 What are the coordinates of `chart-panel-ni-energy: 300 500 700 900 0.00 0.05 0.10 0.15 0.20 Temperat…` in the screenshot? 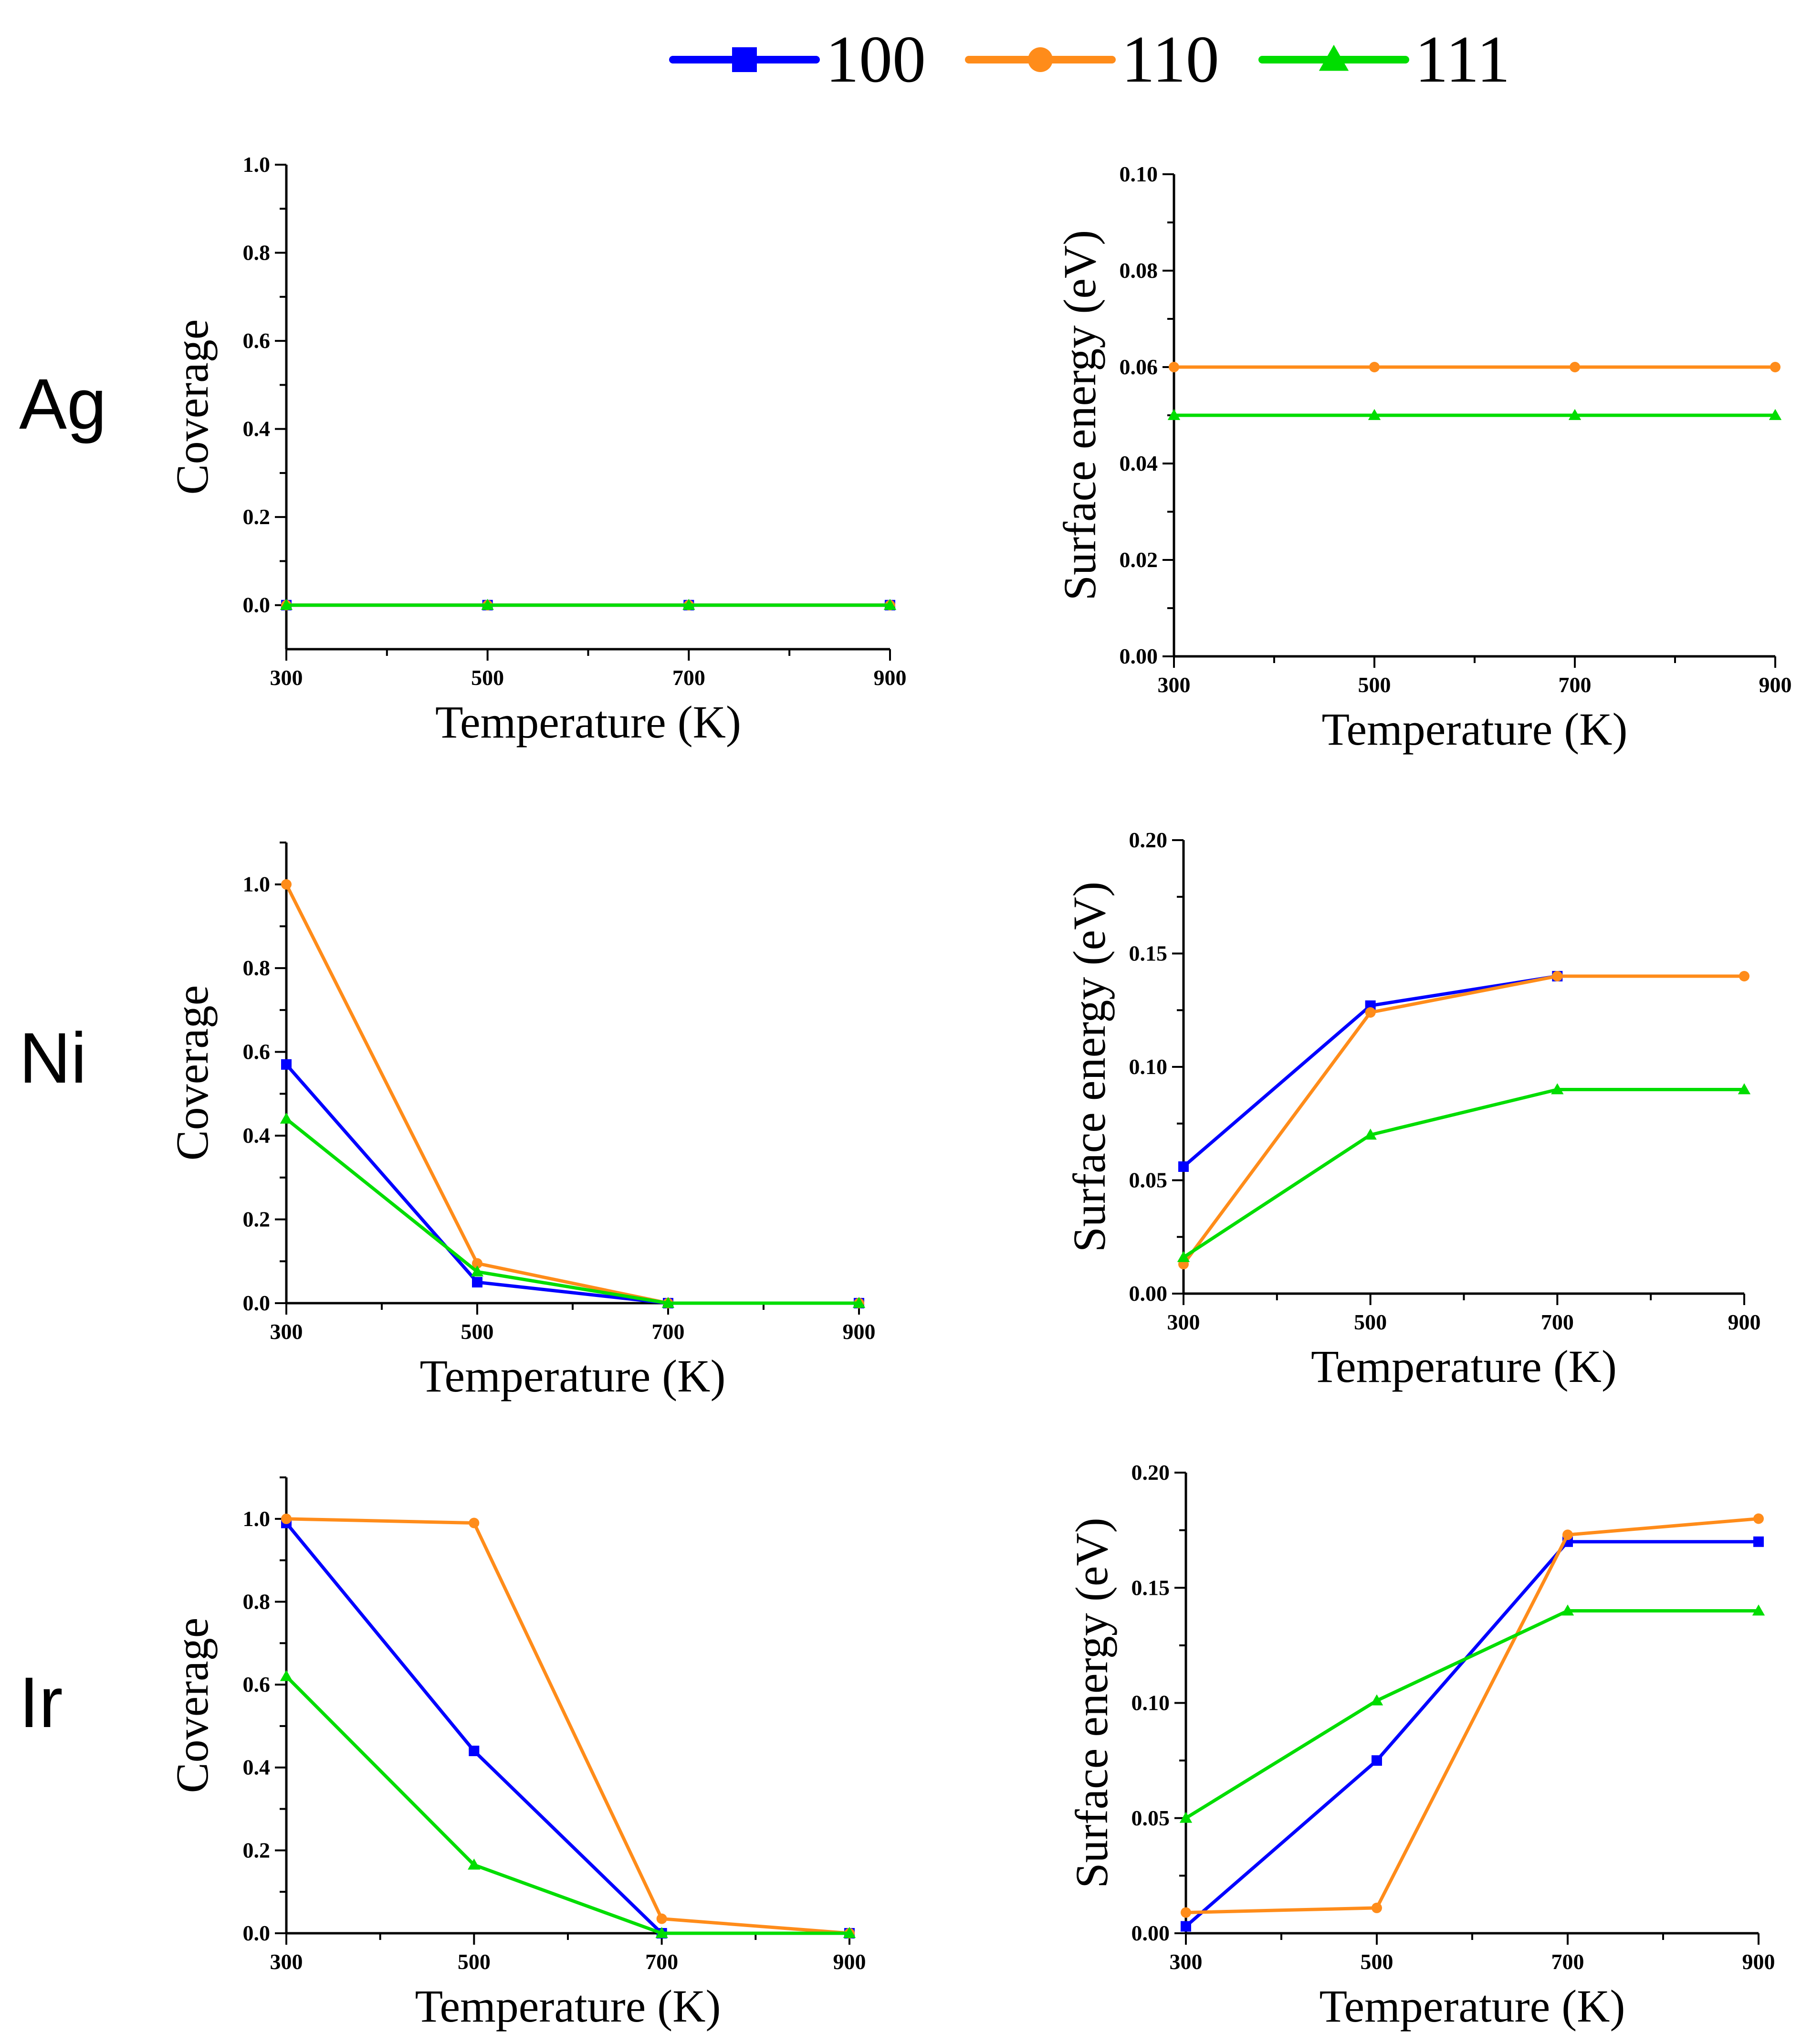 It's located at (1412, 1110).